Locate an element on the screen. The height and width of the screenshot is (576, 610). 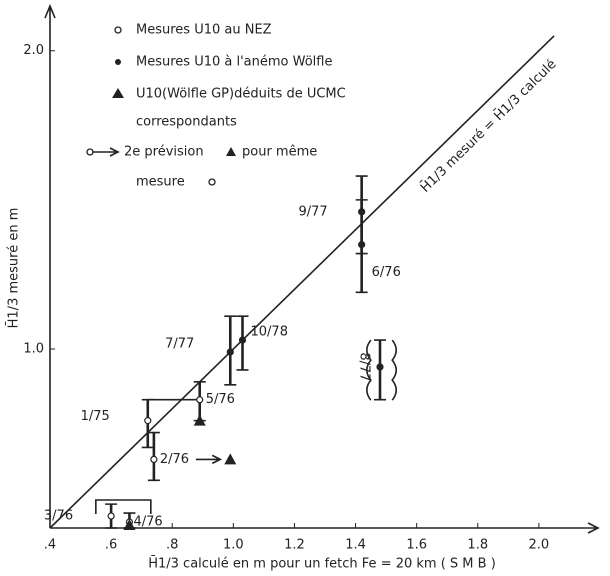
x-tick-label: 1.2 is located at coordinates (294, 545).